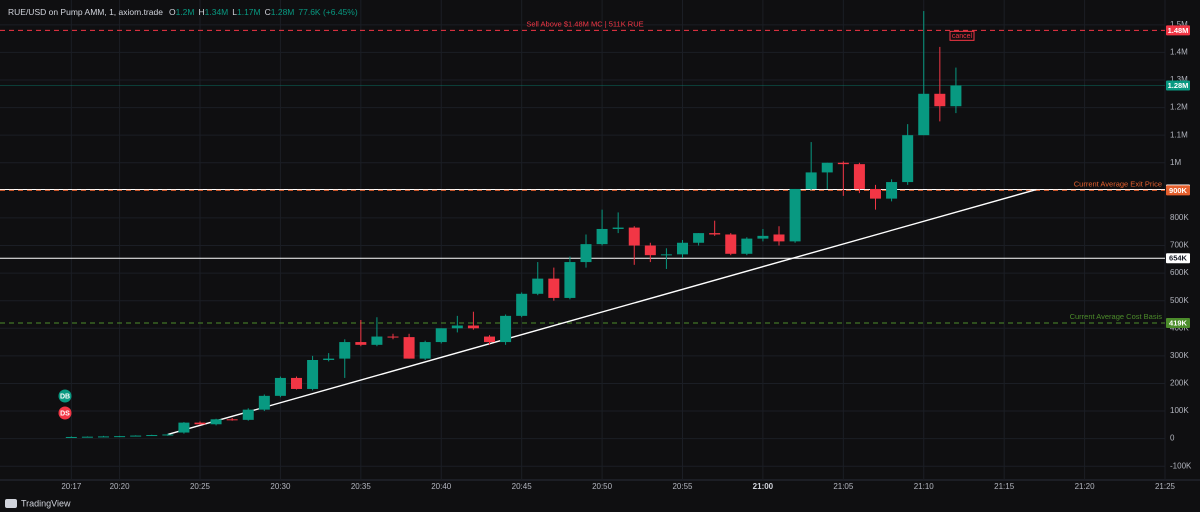  What do you see at coordinates (46, 503) in the screenshot?
I see `brand: TradingView` at bounding box center [46, 503].